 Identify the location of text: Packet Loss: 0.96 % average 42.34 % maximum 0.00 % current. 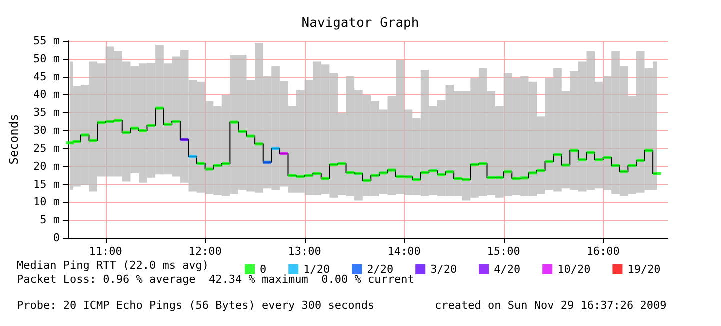
(215, 279).